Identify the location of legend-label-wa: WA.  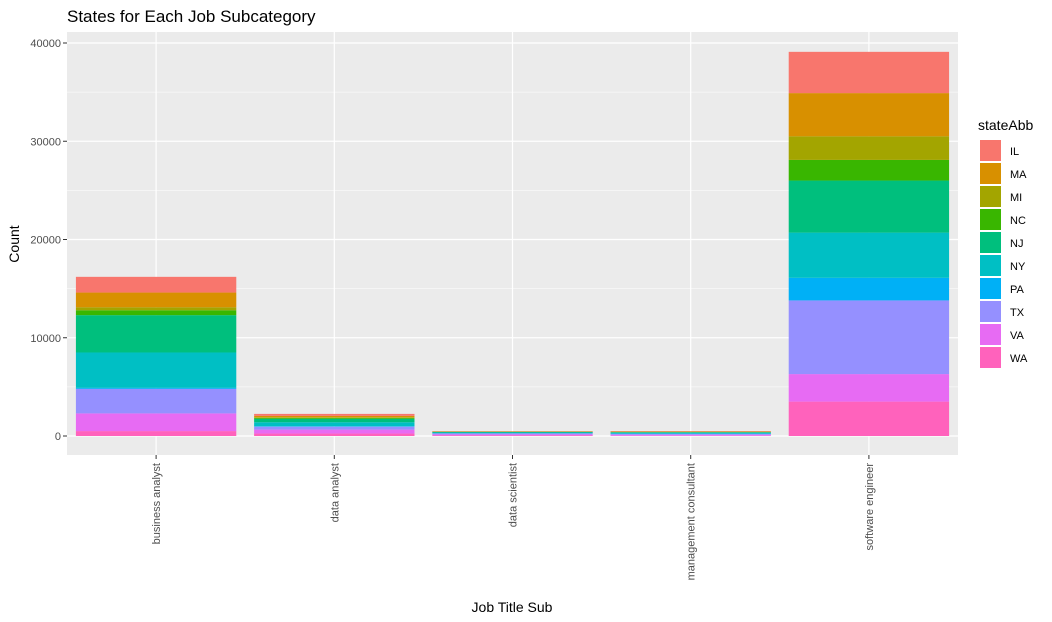
(1019, 359).